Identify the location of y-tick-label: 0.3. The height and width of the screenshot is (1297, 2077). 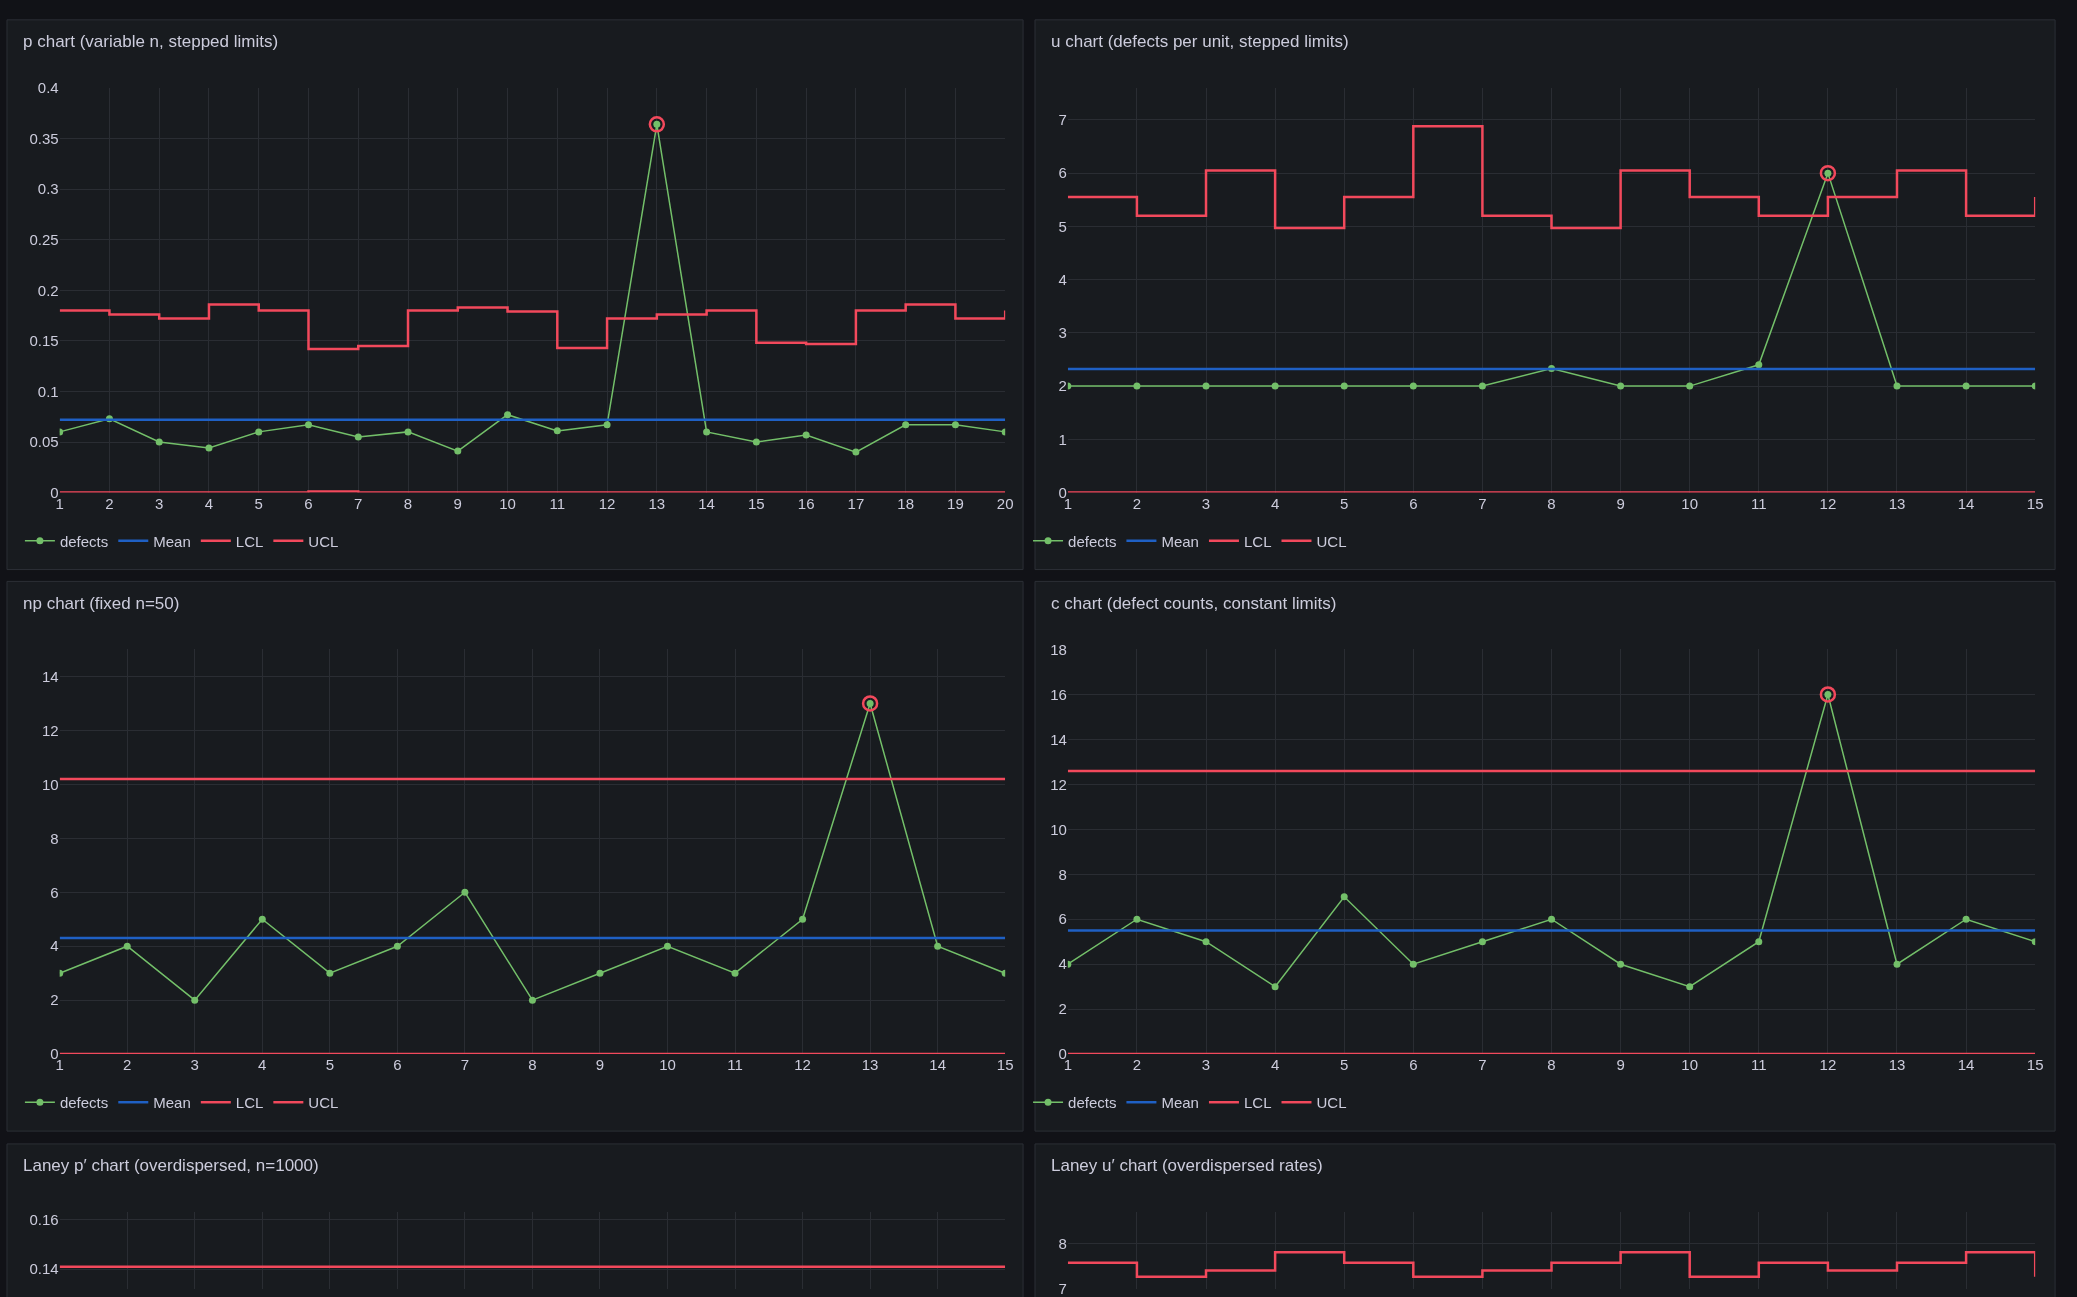
(48, 189).